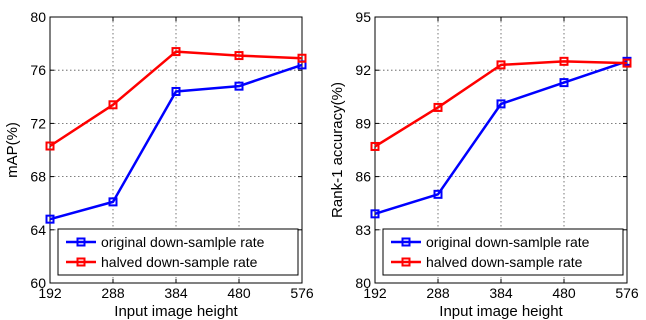  Describe the element at coordinates (363, 17) in the screenshot. I see `y-tick-label: 95` at that location.